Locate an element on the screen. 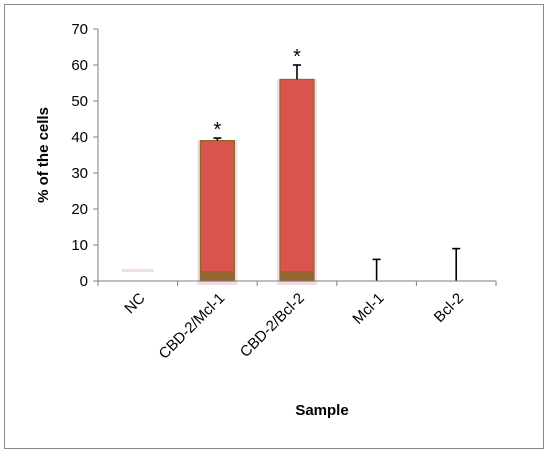  y-tick-label: 20 is located at coordinates (79, 209).